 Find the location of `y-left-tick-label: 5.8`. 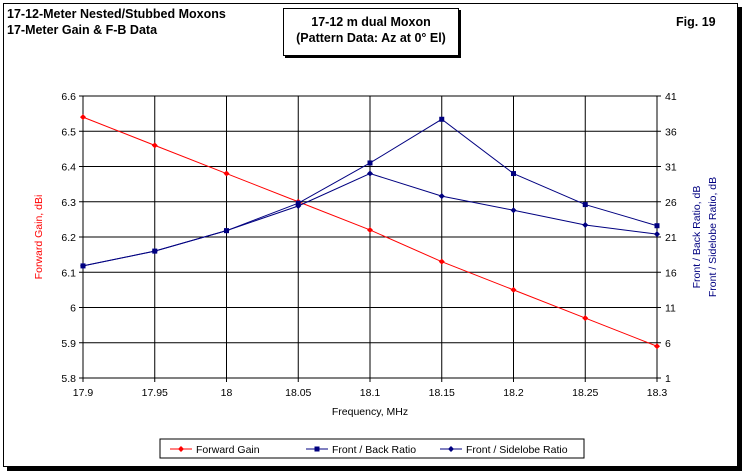

y-left-tick-label: 5.8 is located at coordinates (68, 379).